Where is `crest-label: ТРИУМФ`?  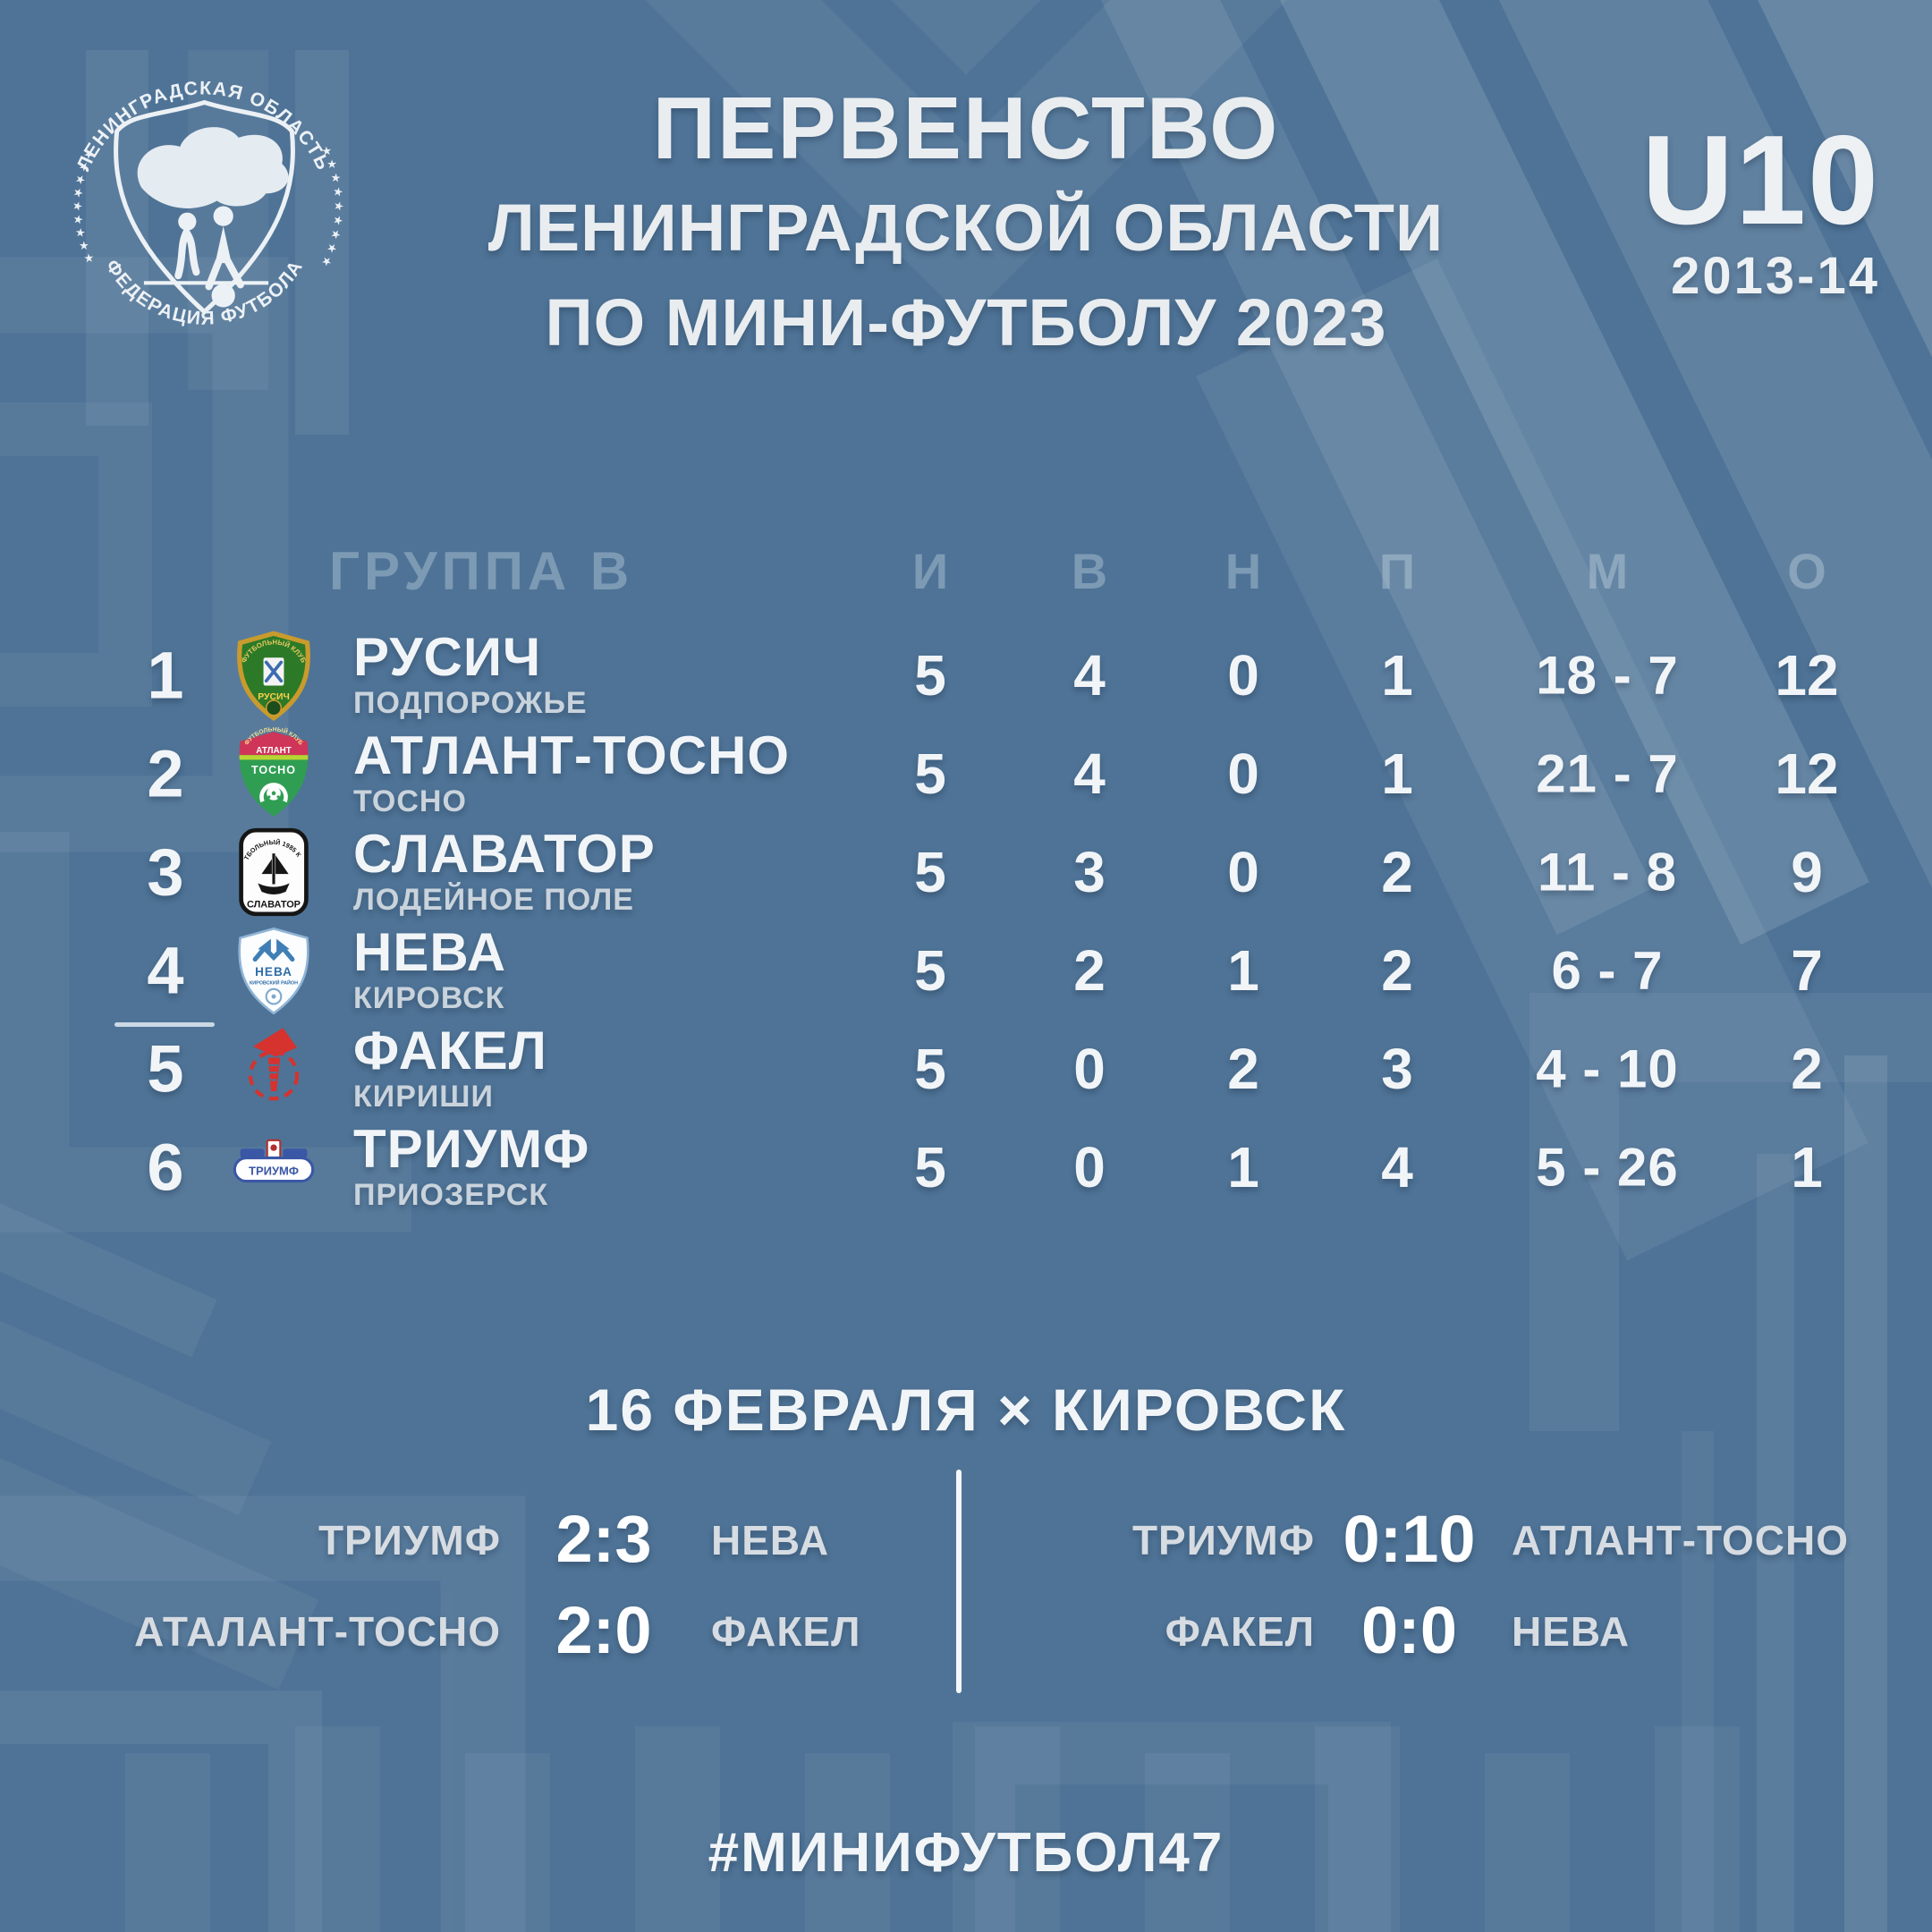 crest-label: ТРИУМФ is located at coordinates (274, 1170).